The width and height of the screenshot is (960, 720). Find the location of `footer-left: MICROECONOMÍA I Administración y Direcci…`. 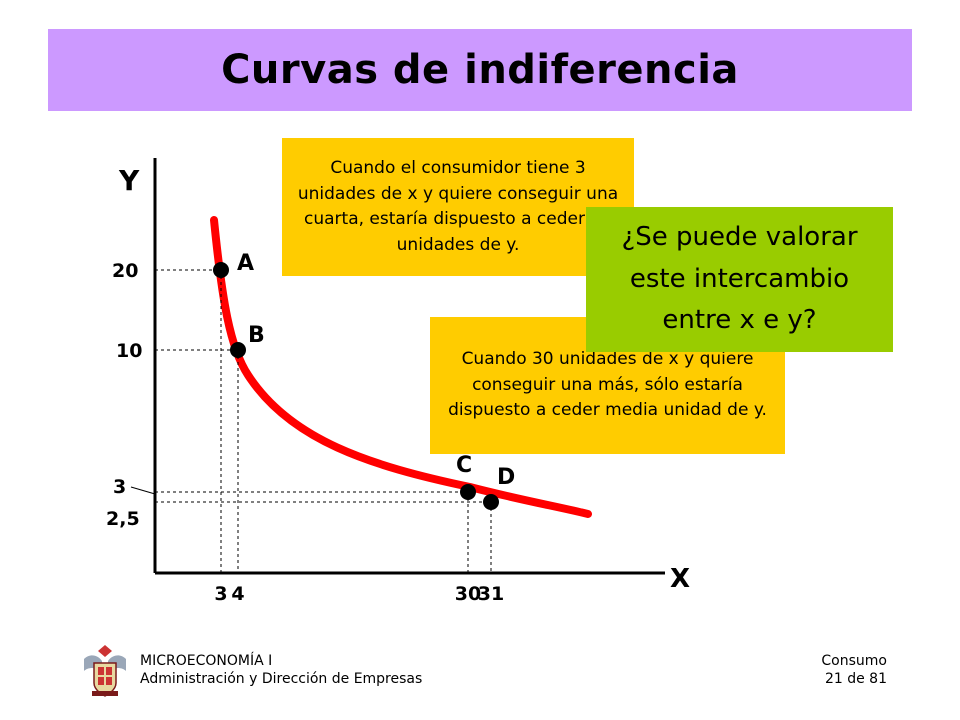

footer-left: MICROECONOMÍA I Administración y Direcci… is located at coordinates (281, 670).